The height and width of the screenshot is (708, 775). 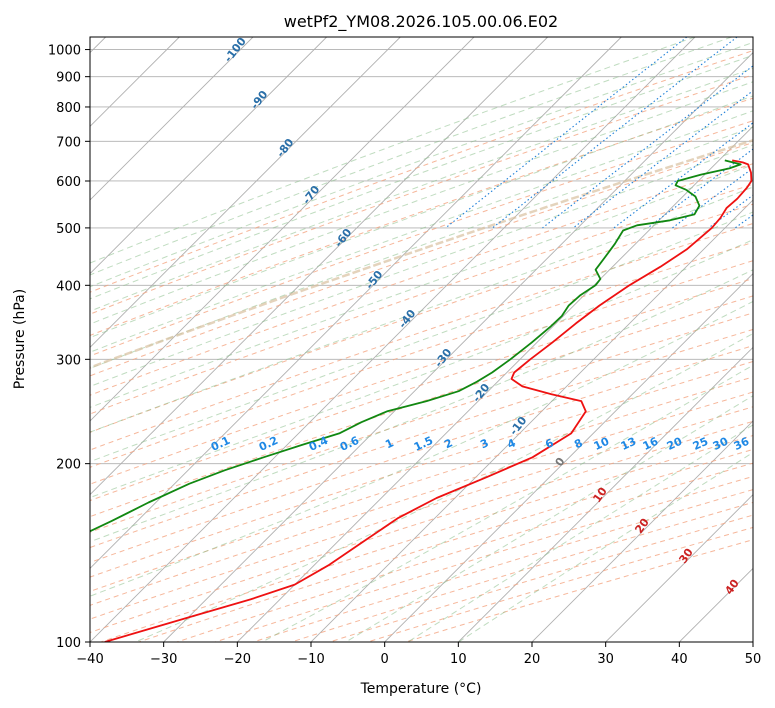 What do you see at coordinates (628, 444) in the screenshot?
I see `mixing-ratio-label: 13` at bounding box center [628, 444].